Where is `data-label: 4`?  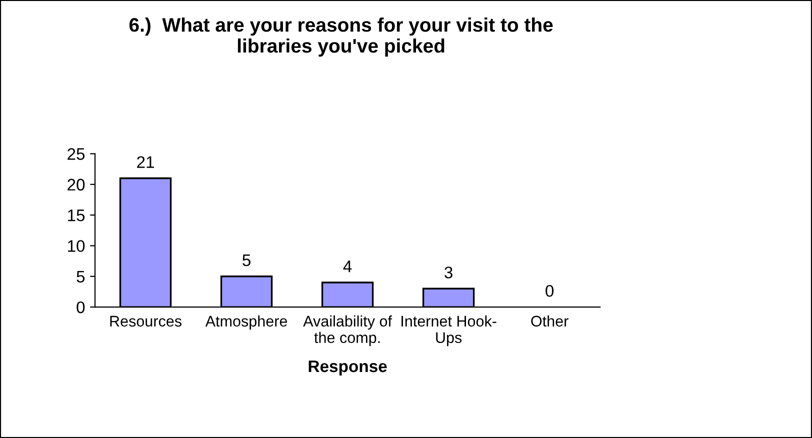
data-label: 4 is located at coordinates (347, 266).